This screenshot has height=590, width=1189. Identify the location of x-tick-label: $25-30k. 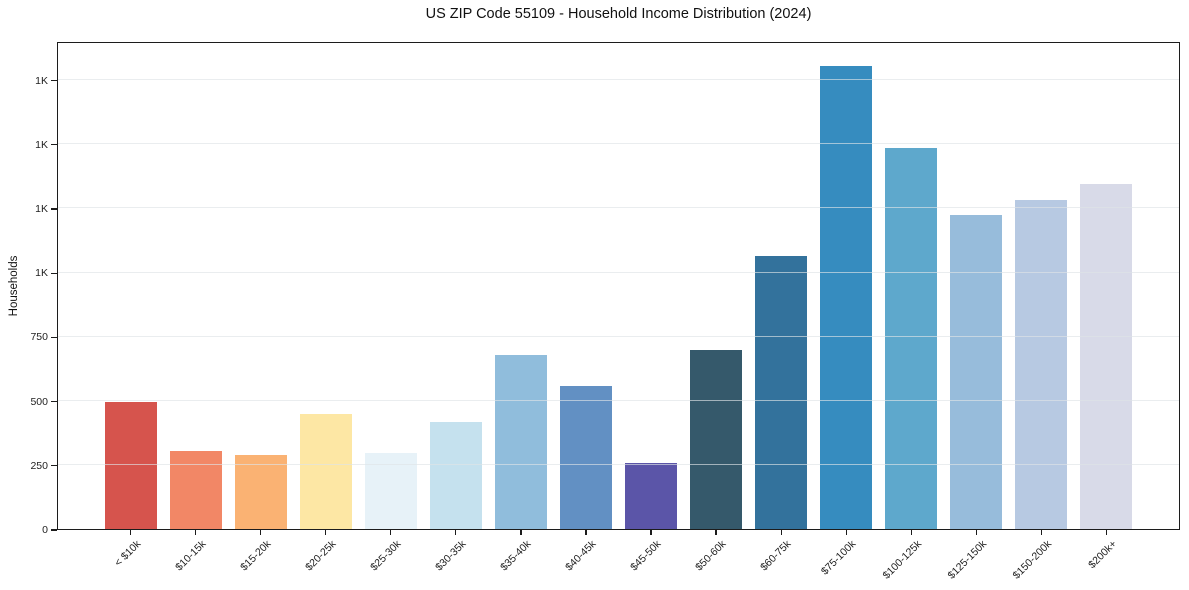
(385, 556).